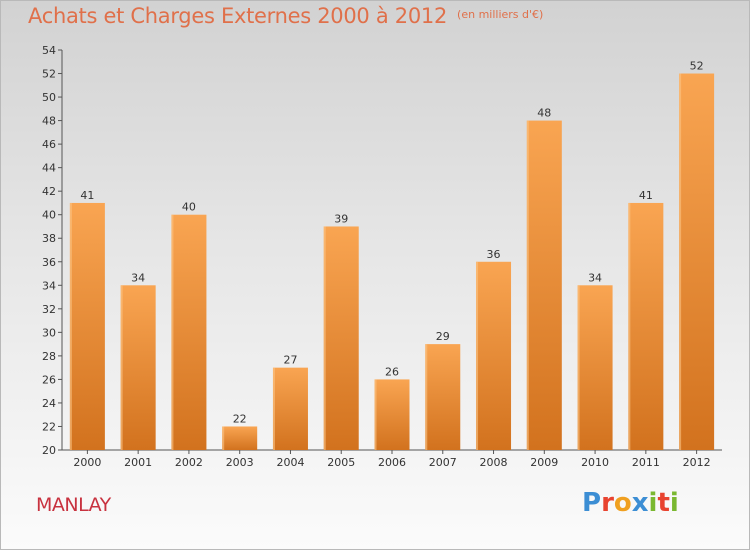 The image size is (750, 550). Describe the element at coordinates (49, 379) in the screenshot. I see `y-tick-label: 26` at that location.